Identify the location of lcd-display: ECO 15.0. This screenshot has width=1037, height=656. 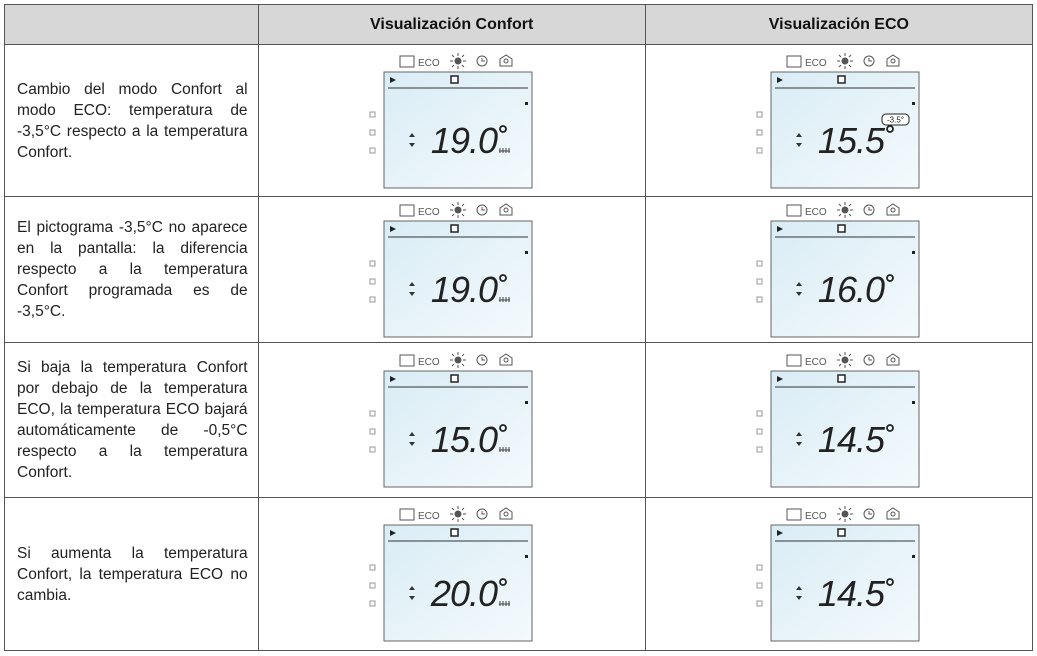
(451, 420).